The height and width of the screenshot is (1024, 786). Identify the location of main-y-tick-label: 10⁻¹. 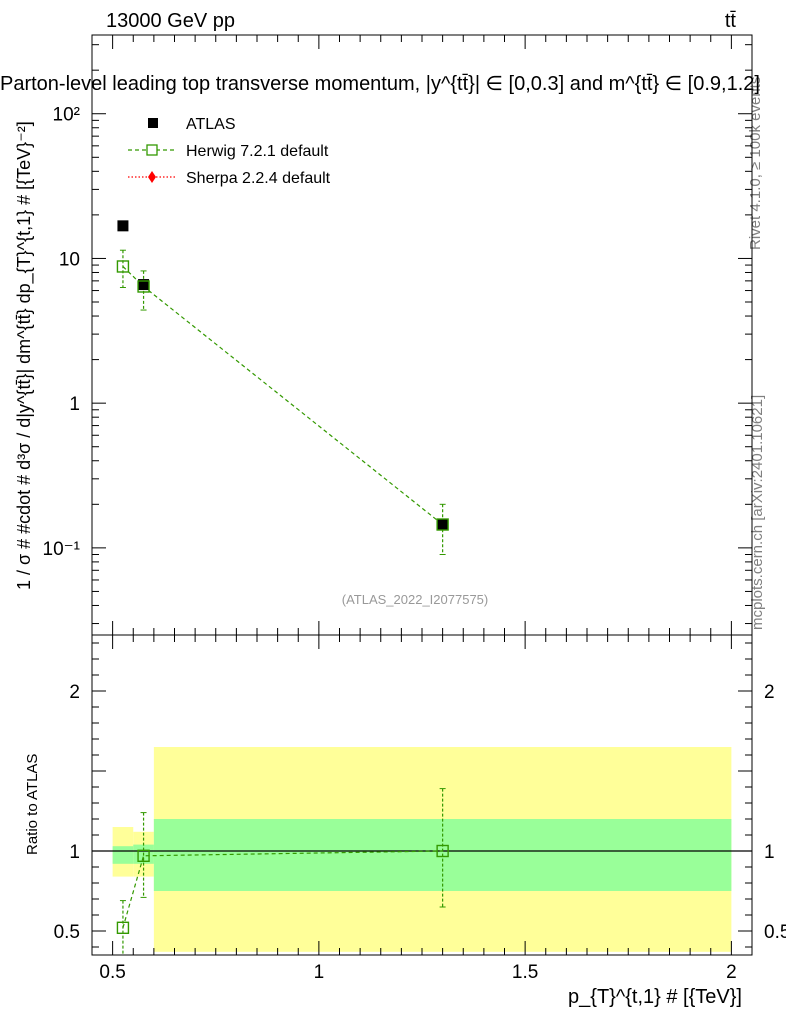
(62, 549).